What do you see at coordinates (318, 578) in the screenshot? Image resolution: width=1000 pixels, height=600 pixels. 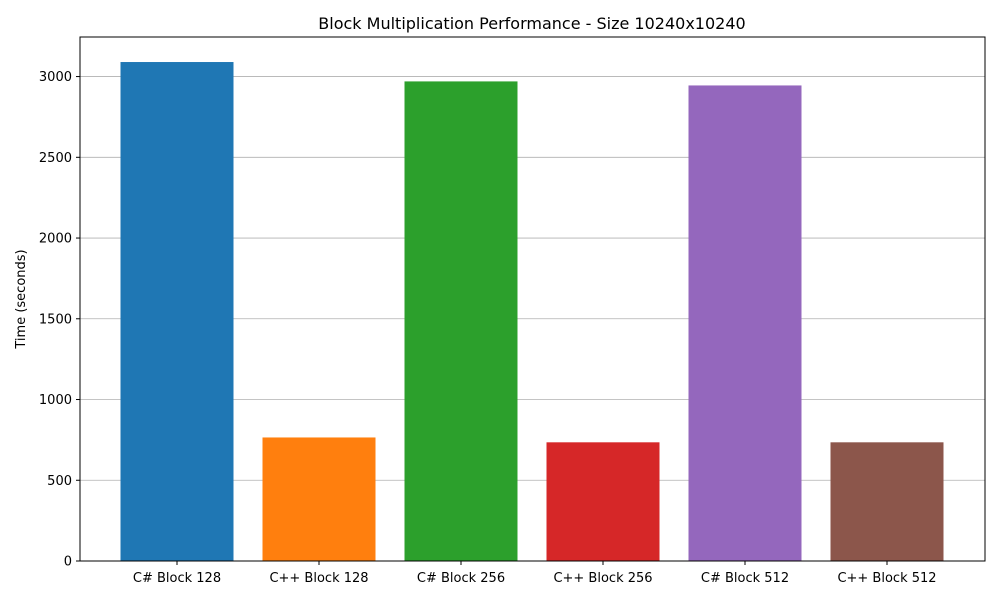 I see `x-tick-label: C++ Block 128` at bounding box center [318, 578].